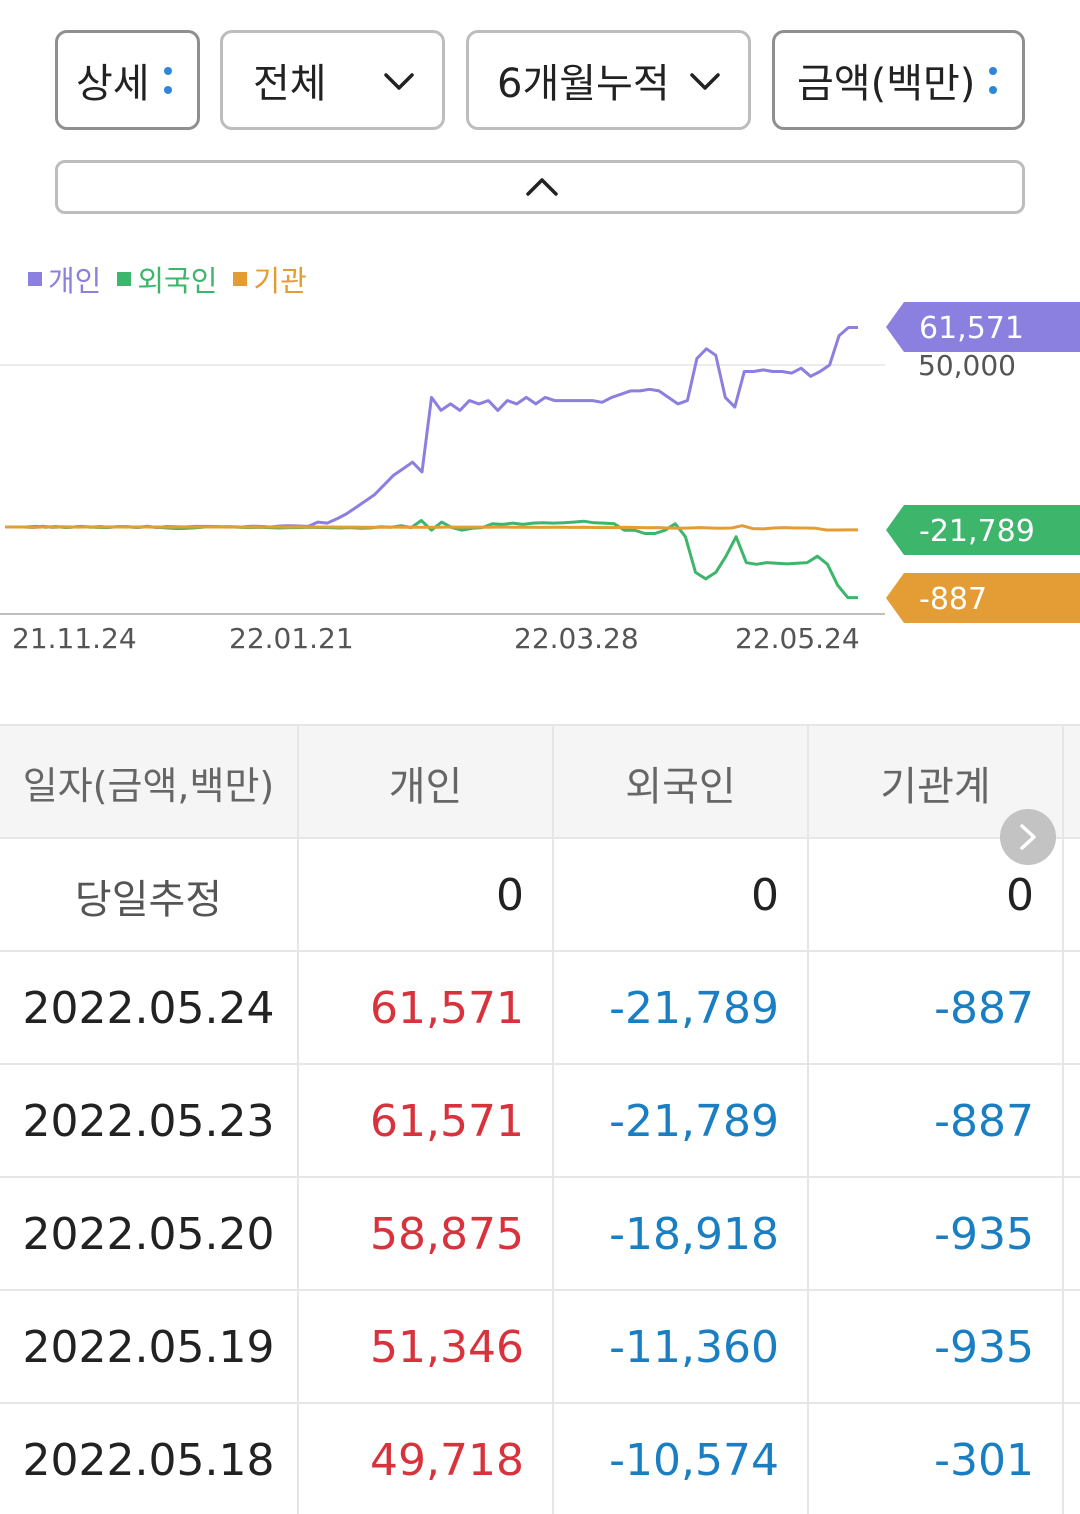 Image resolution: width=1080 pixels, height=1514 pixels. Describe the element at coordinates (35, 279) in the screenshot. I see `legend-swatch-individual` at that location.